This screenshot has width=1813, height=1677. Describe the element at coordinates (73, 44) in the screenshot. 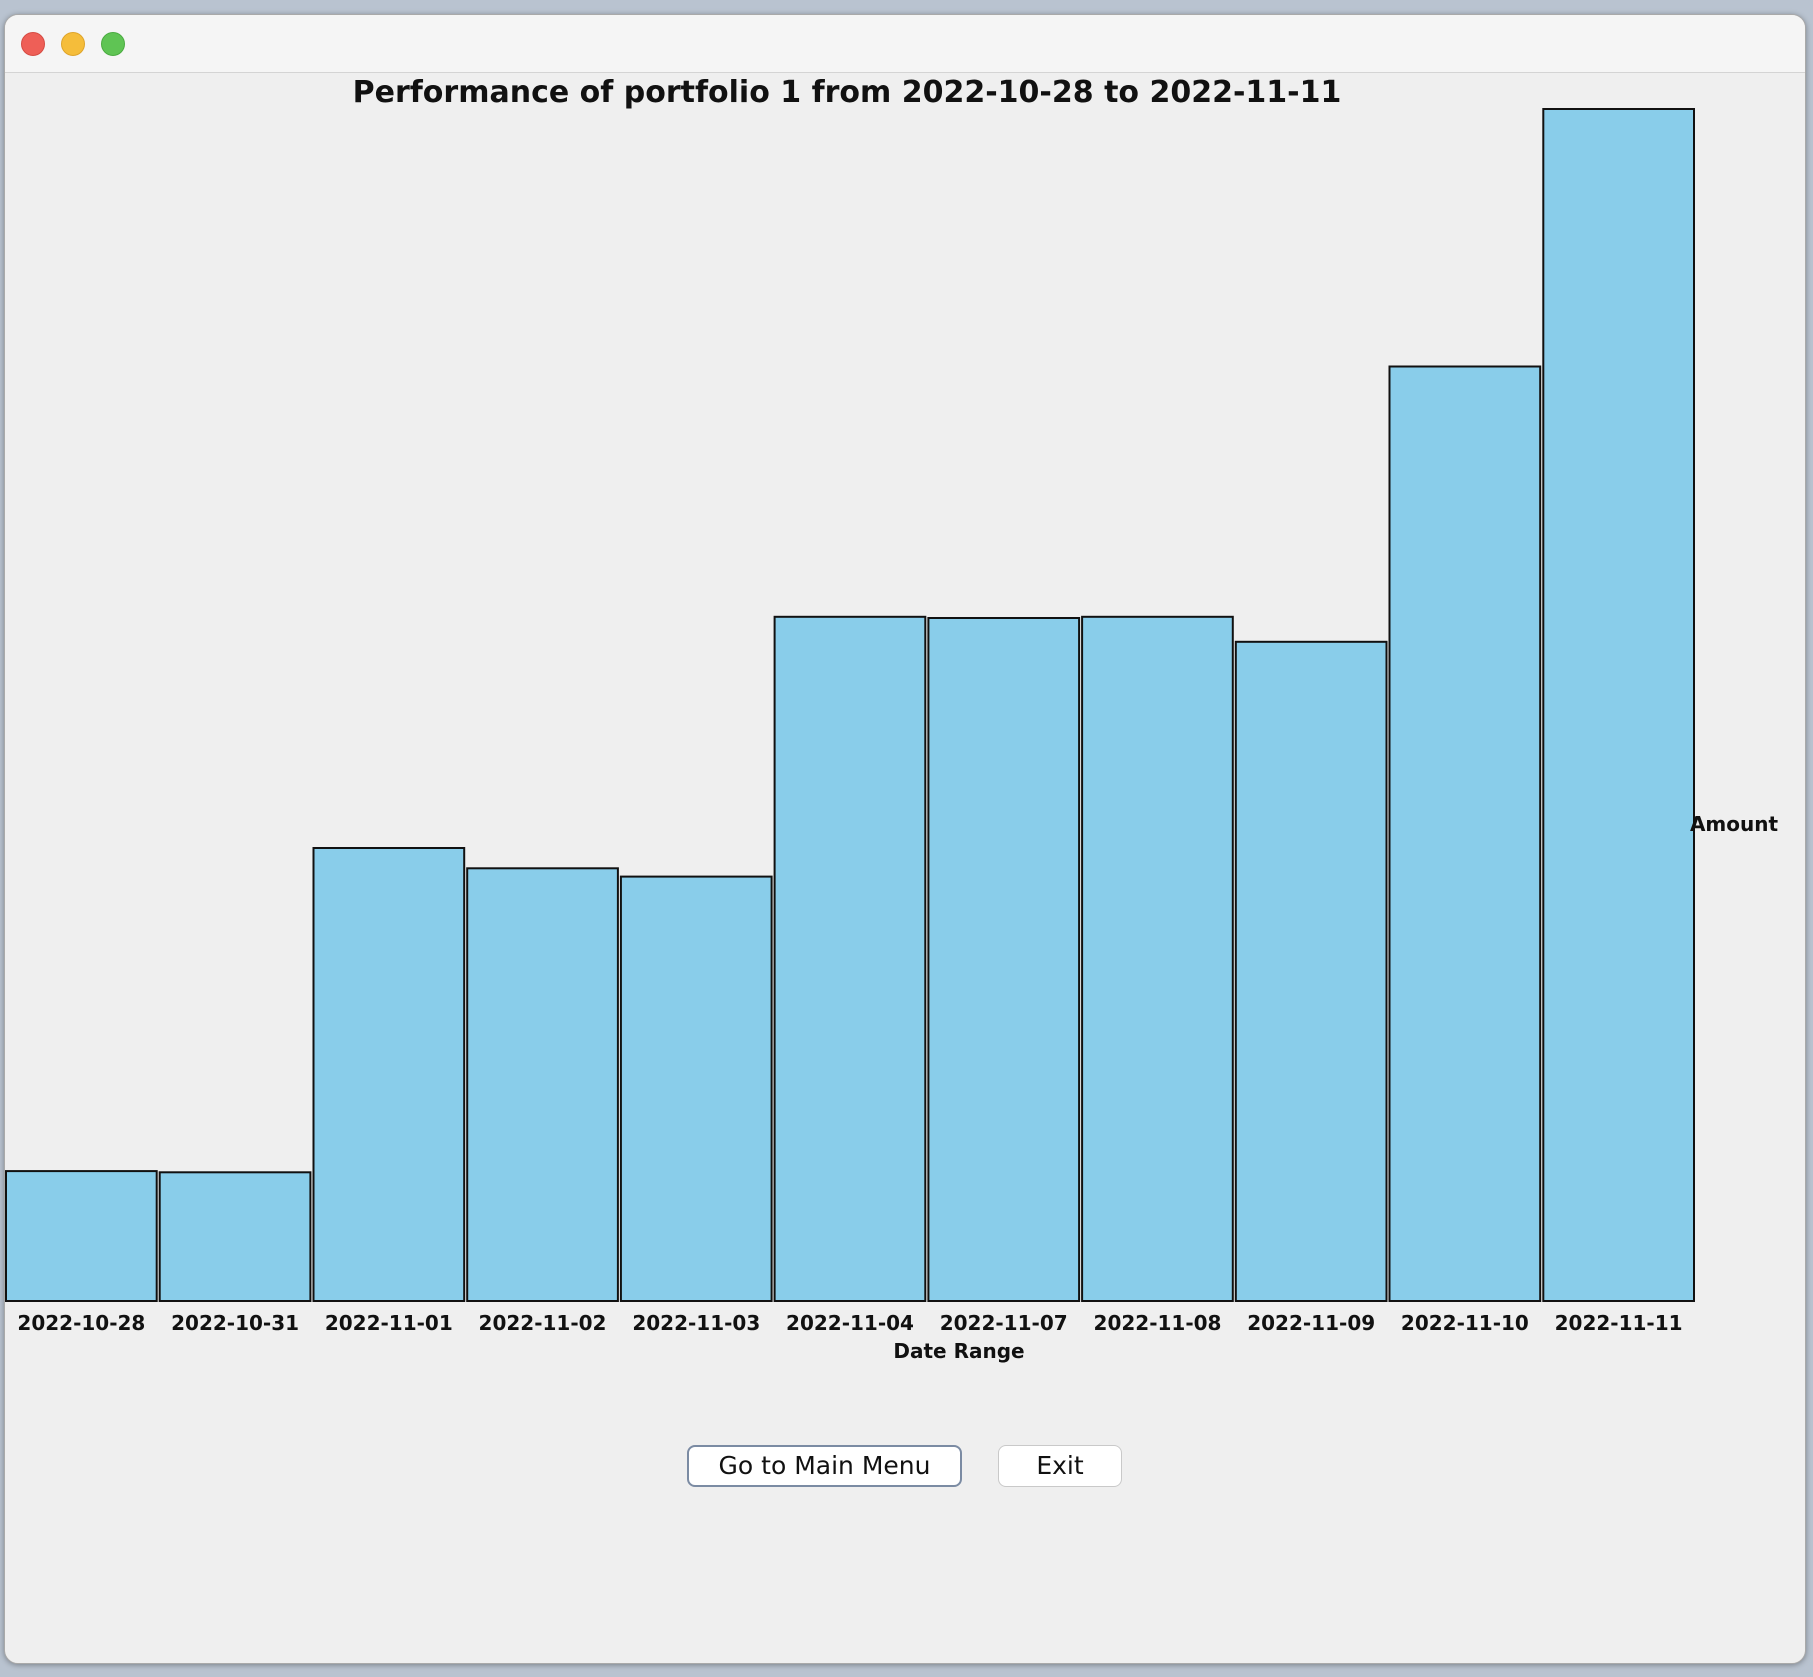

I see `minimize-window-icon` at that location.